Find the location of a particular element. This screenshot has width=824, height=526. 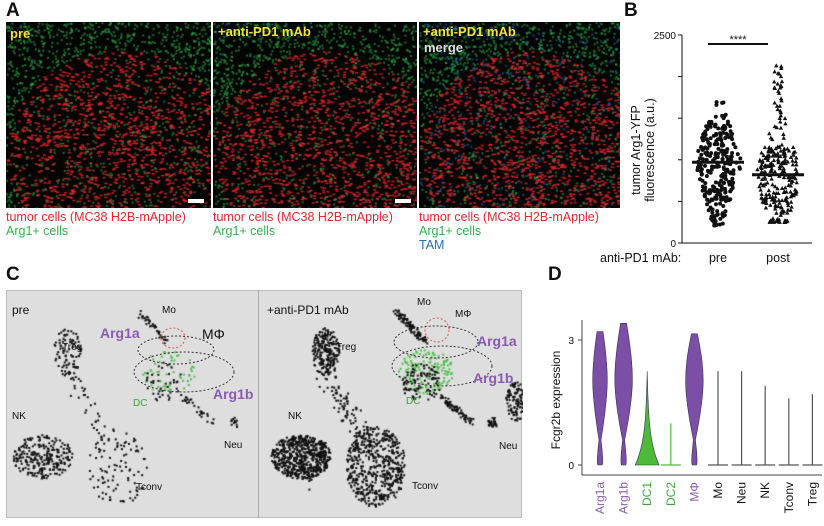

x-tick-label-DC1: DC1 is located at coordinates (647, 494).